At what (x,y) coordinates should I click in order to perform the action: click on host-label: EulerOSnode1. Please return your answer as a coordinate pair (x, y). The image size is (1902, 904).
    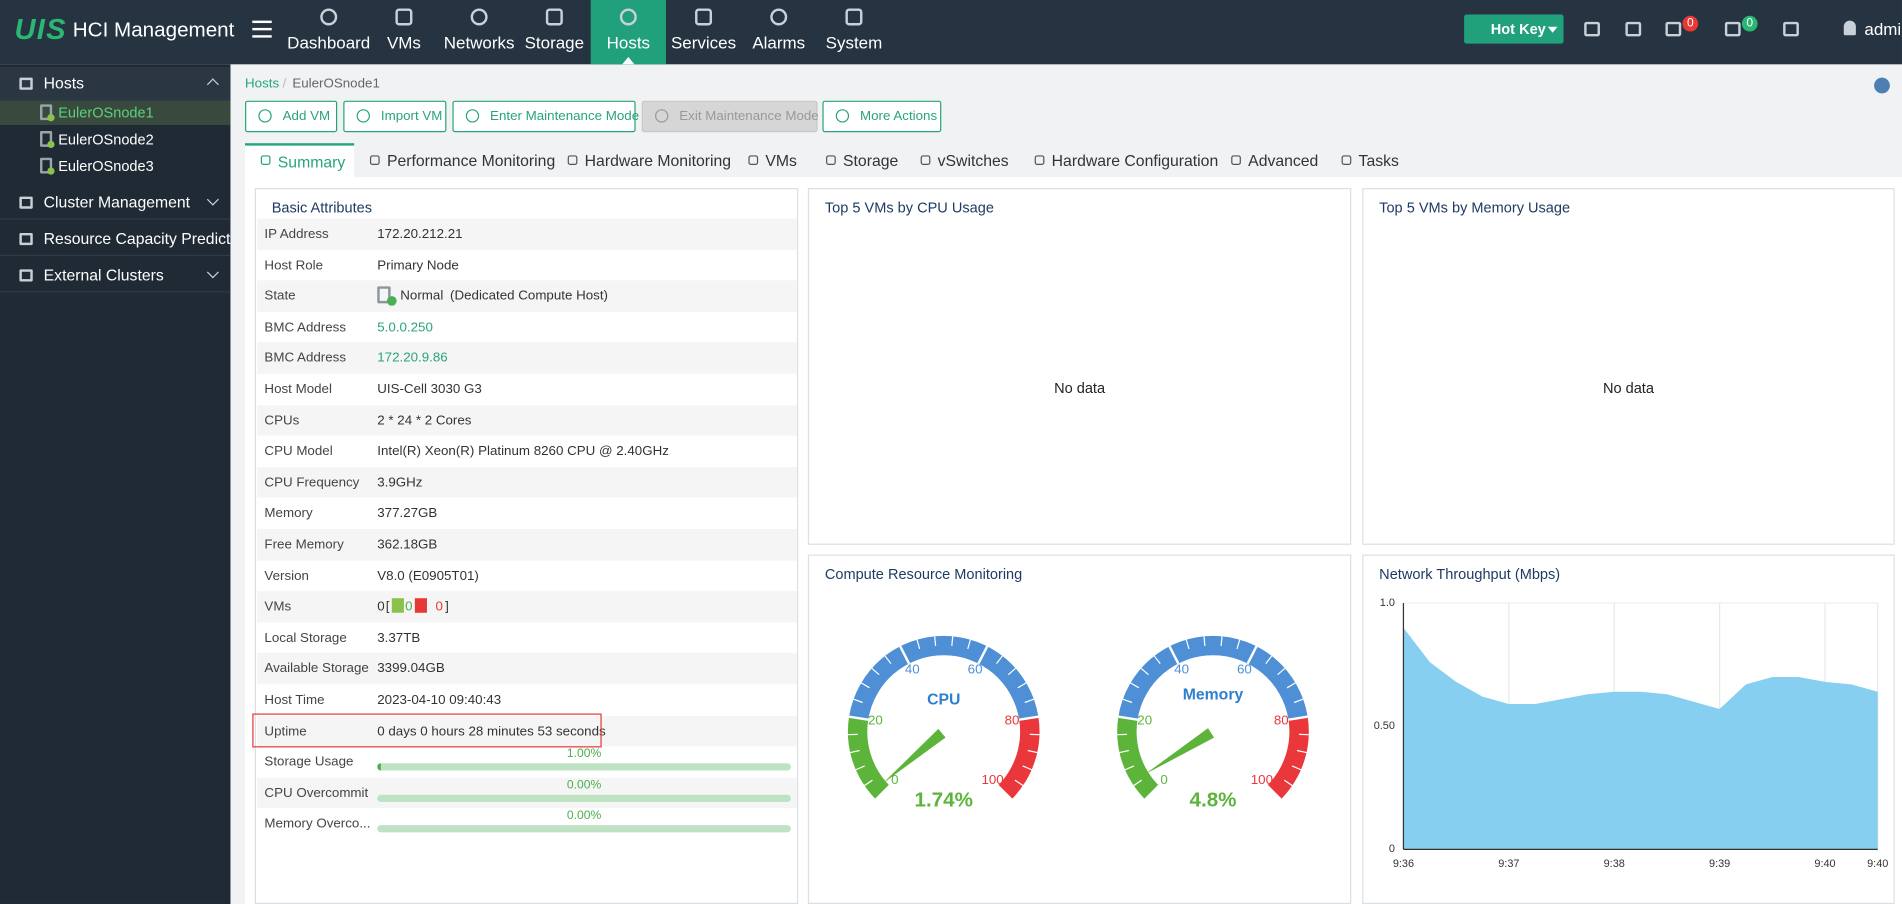
    Looking at the image, I should click on (106, 113).